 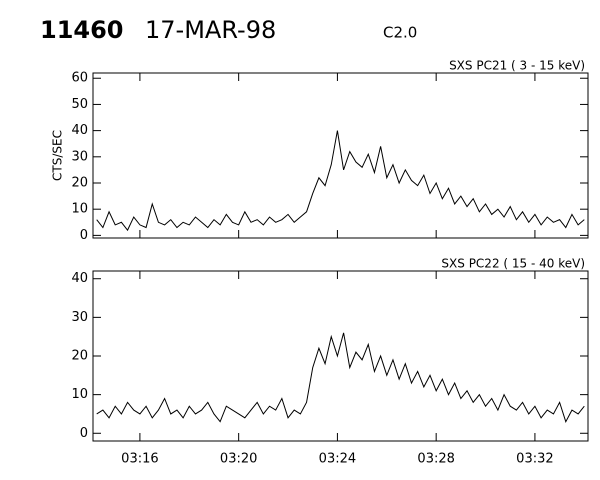 I want to click on y-tick-label: 50, so click(x=79, y=104).